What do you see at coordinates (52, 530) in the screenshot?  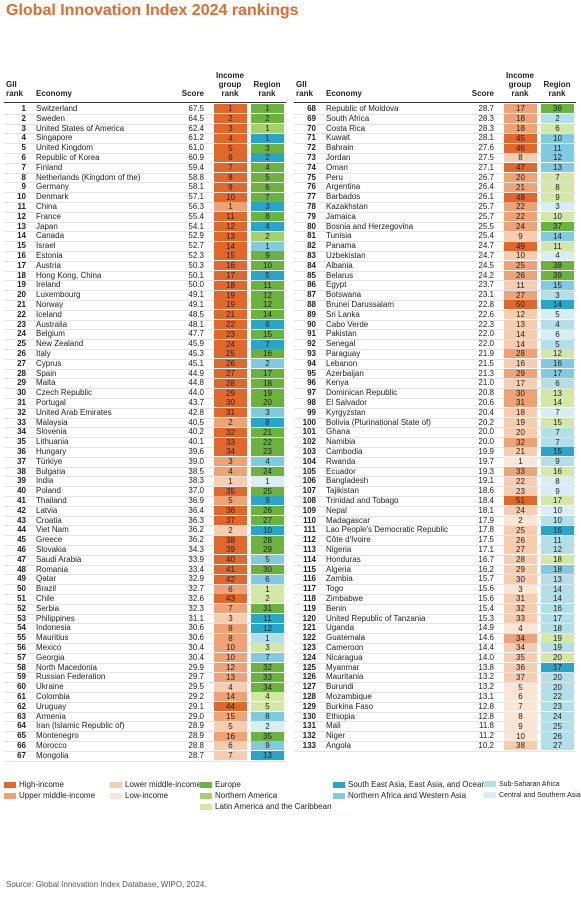 I see `economy: Viet Nam` at bounding box center [52, 530].